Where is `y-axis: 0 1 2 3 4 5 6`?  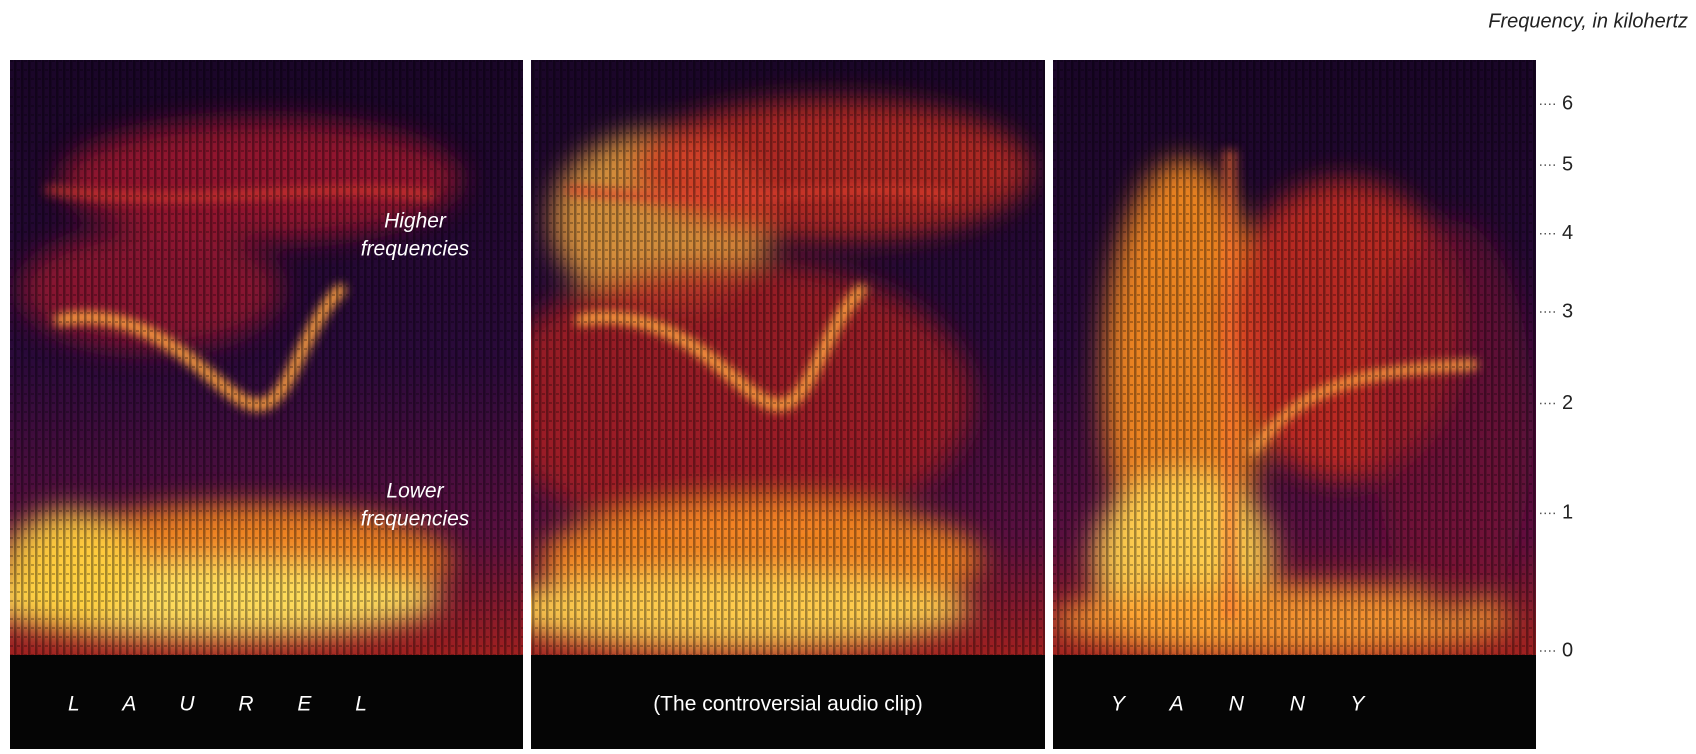 y-axis: 0 1 2 3 4 5 6 is located at coordinates (1556, 377).